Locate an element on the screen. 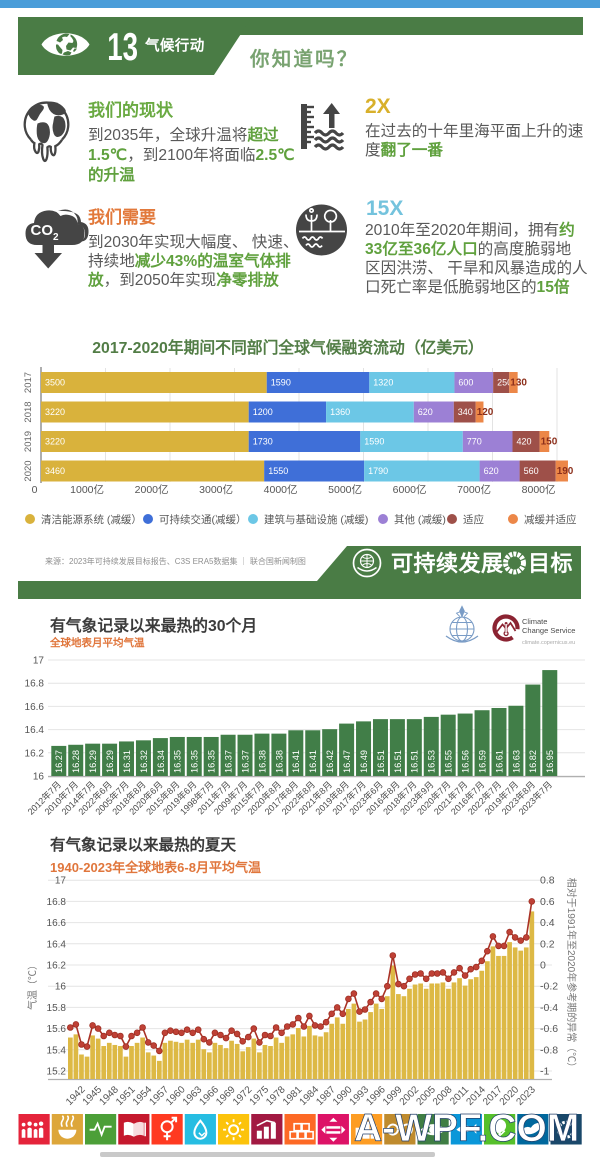 The height and width of the screenshot is (1159, 600). svg-text: Change Service is located at coordinates (548, 630).